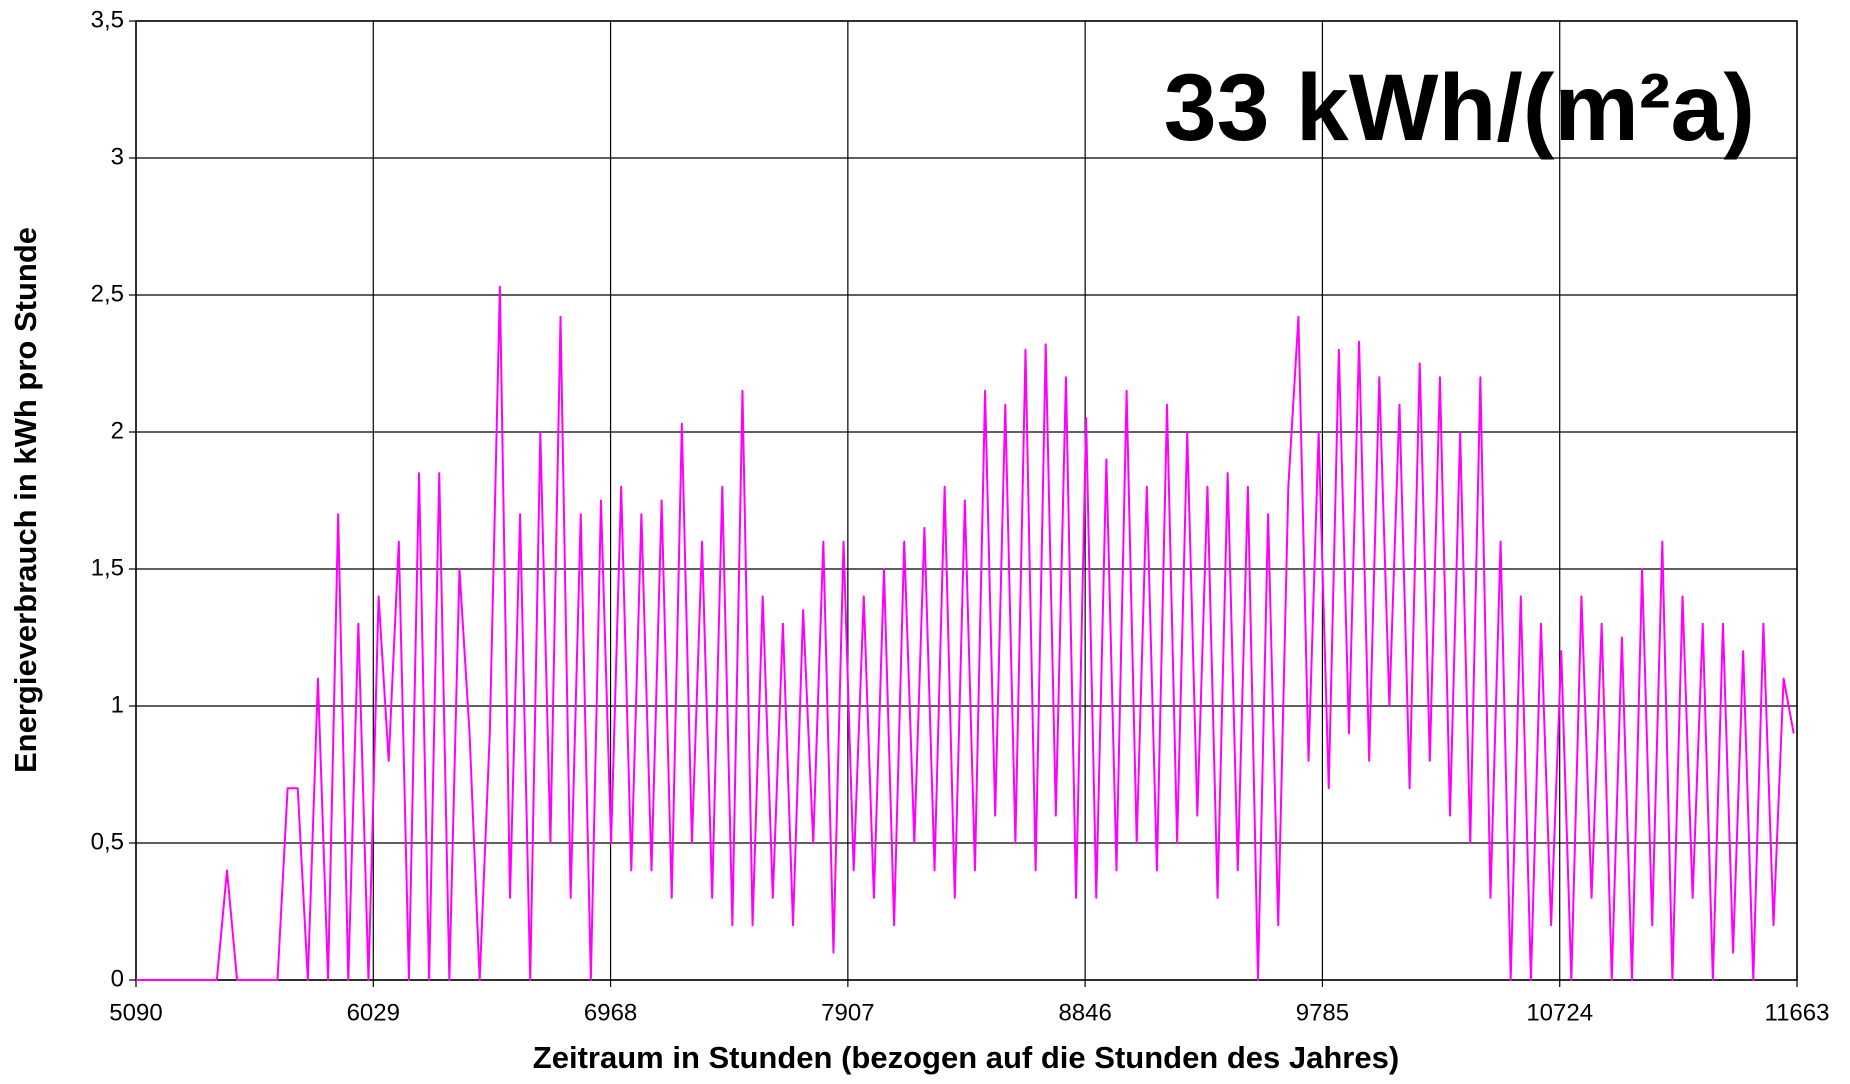 The width and height of the screenshot is (1850, 1084). Describe the element at coordinates (1084, 1012) in the screenshot. I see `x-tick-label: 8846` at that location.